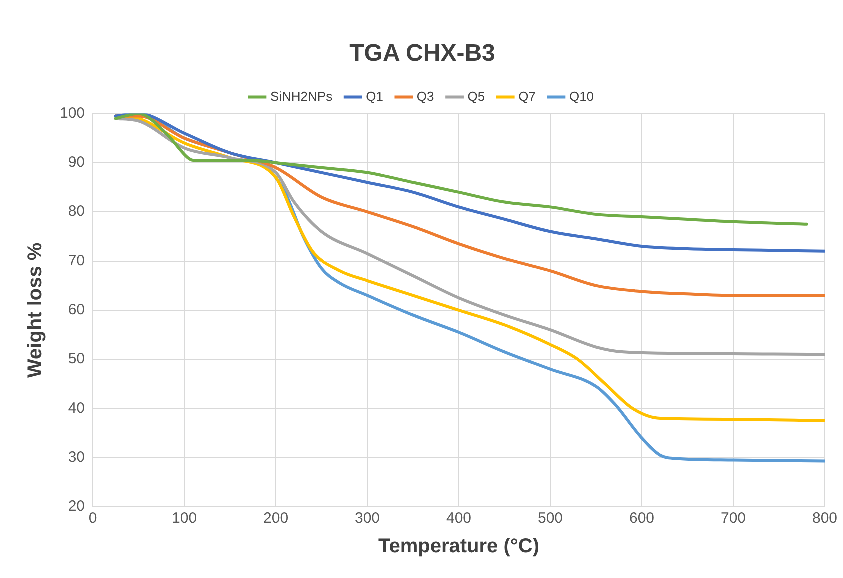 The height and width of the screenshot is (578, 843). I want to click on x-tick-label: 500, so click(551, 519).